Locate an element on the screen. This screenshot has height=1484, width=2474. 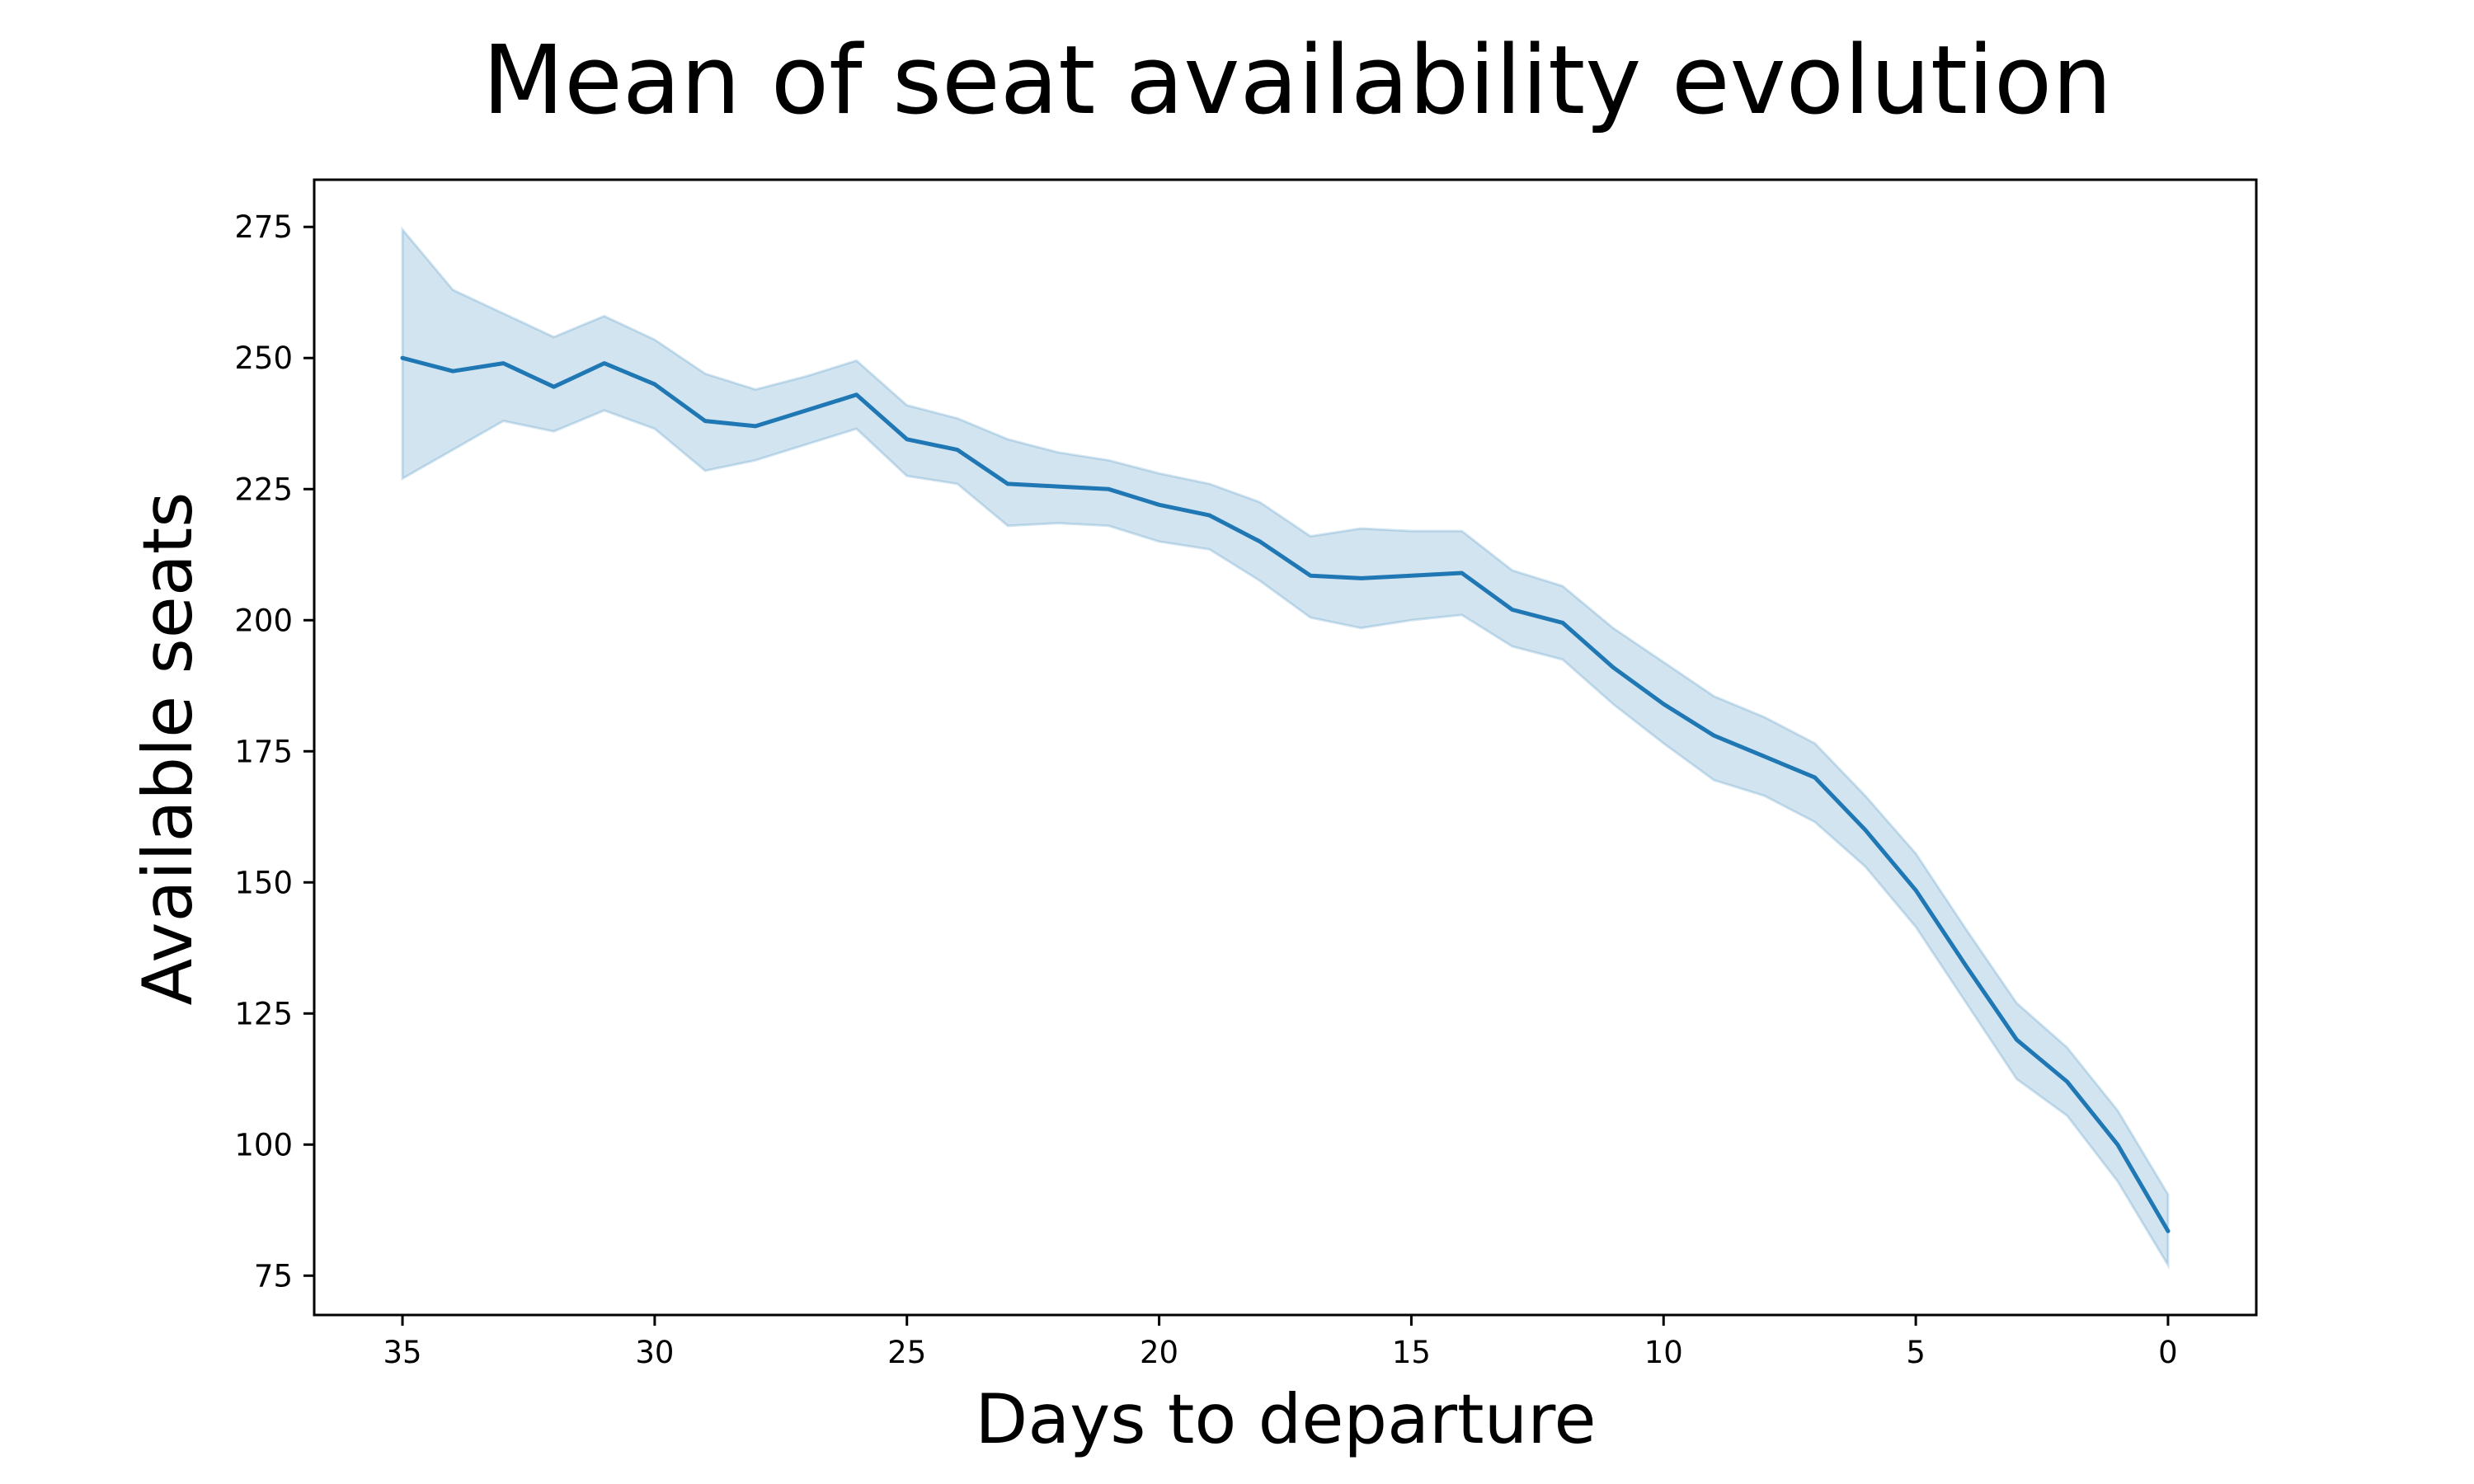
x-tick-label: 30 is located at coordinates (654, 1352).